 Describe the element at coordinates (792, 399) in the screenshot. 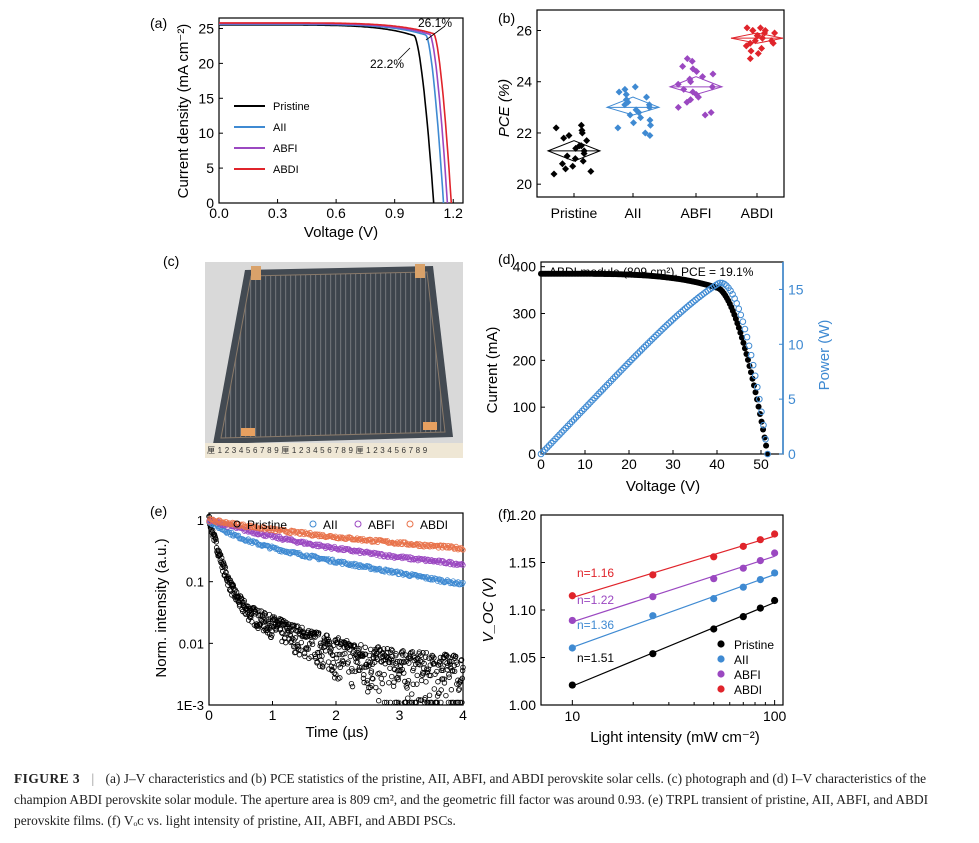

I see `y2-tick-label-d: 5` at that location.